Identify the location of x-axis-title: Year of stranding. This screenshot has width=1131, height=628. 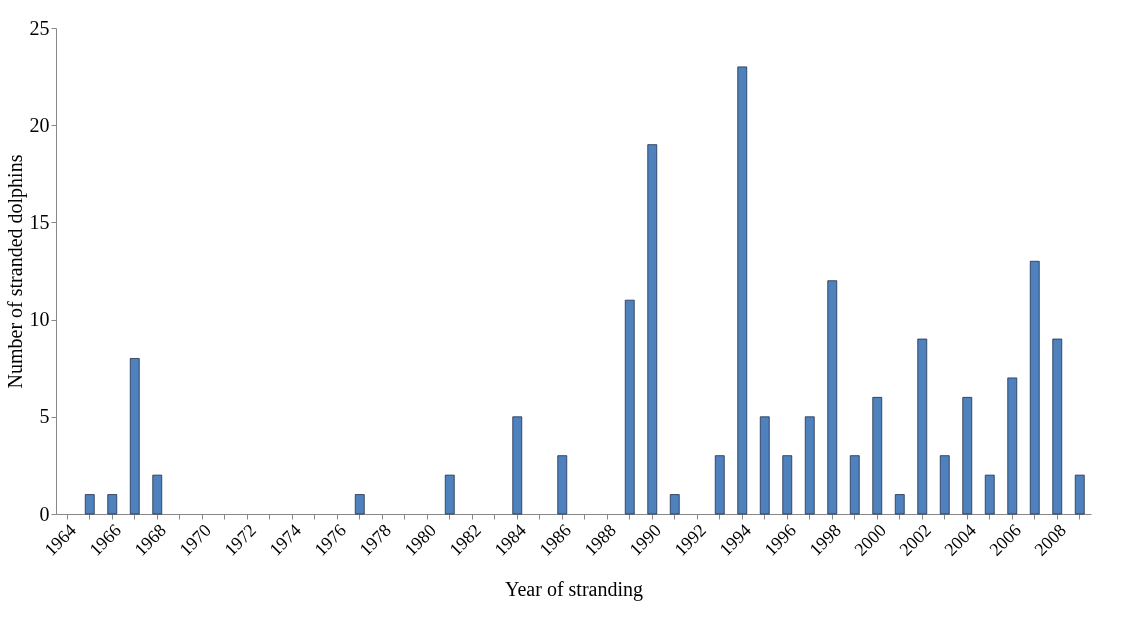
(574, 589).